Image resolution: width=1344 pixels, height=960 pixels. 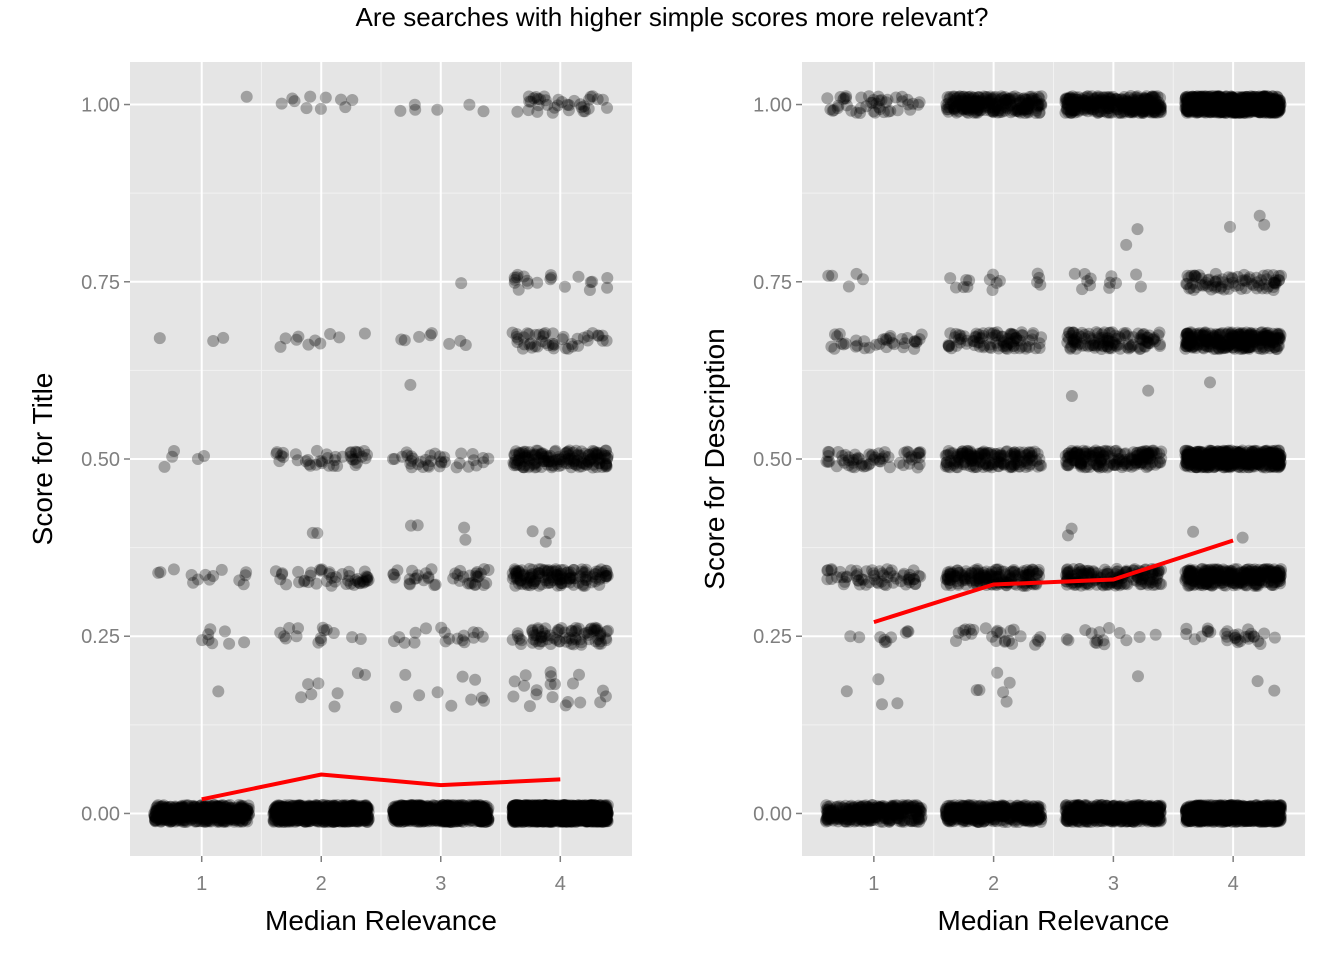 What do you see at coordinates (321, 884) in the screenshot?
I see `x-tick-label: 2` at bounding box center [321, 884].